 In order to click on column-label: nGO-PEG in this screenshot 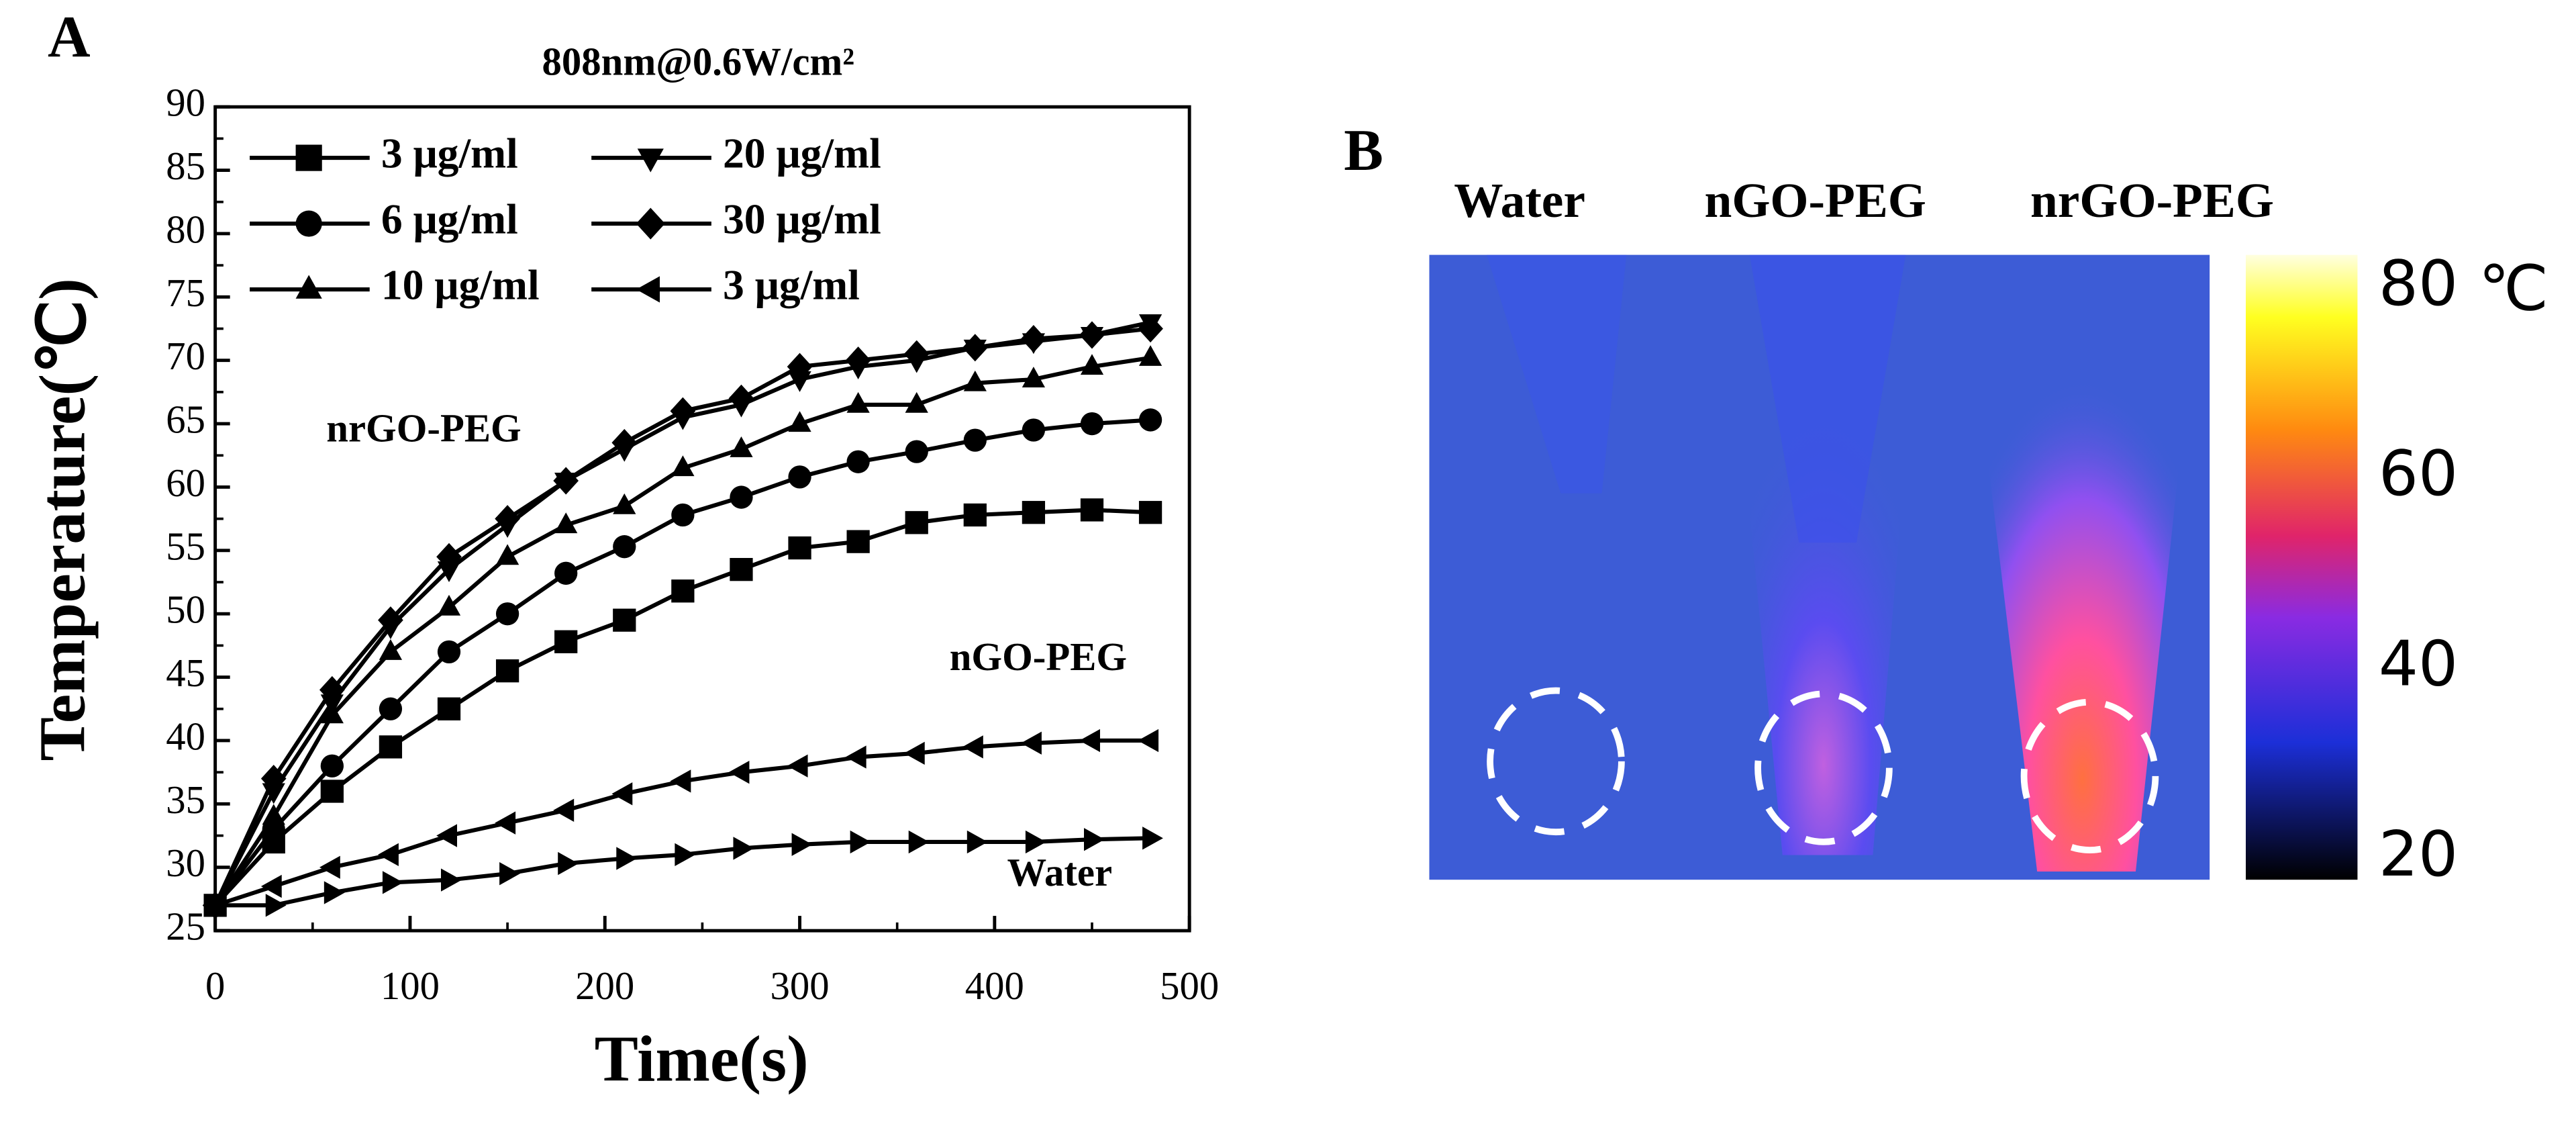, I will do `click(1815, 200)`.